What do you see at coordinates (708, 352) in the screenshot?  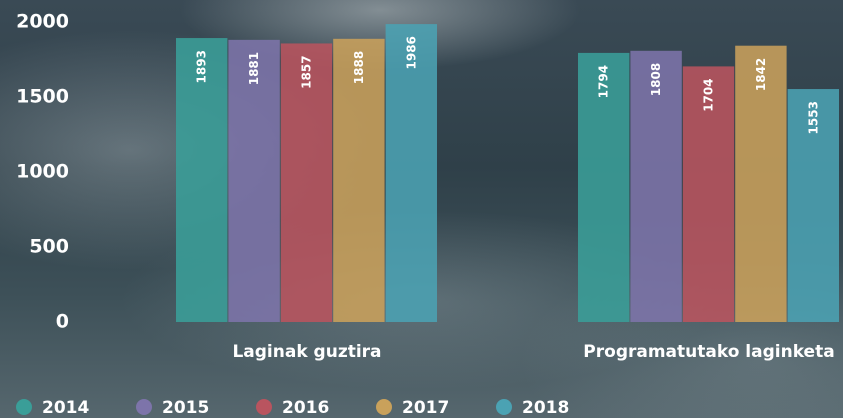 I see `x-tick-label: Programatutako laginketa` at bounding box center [708, 352].